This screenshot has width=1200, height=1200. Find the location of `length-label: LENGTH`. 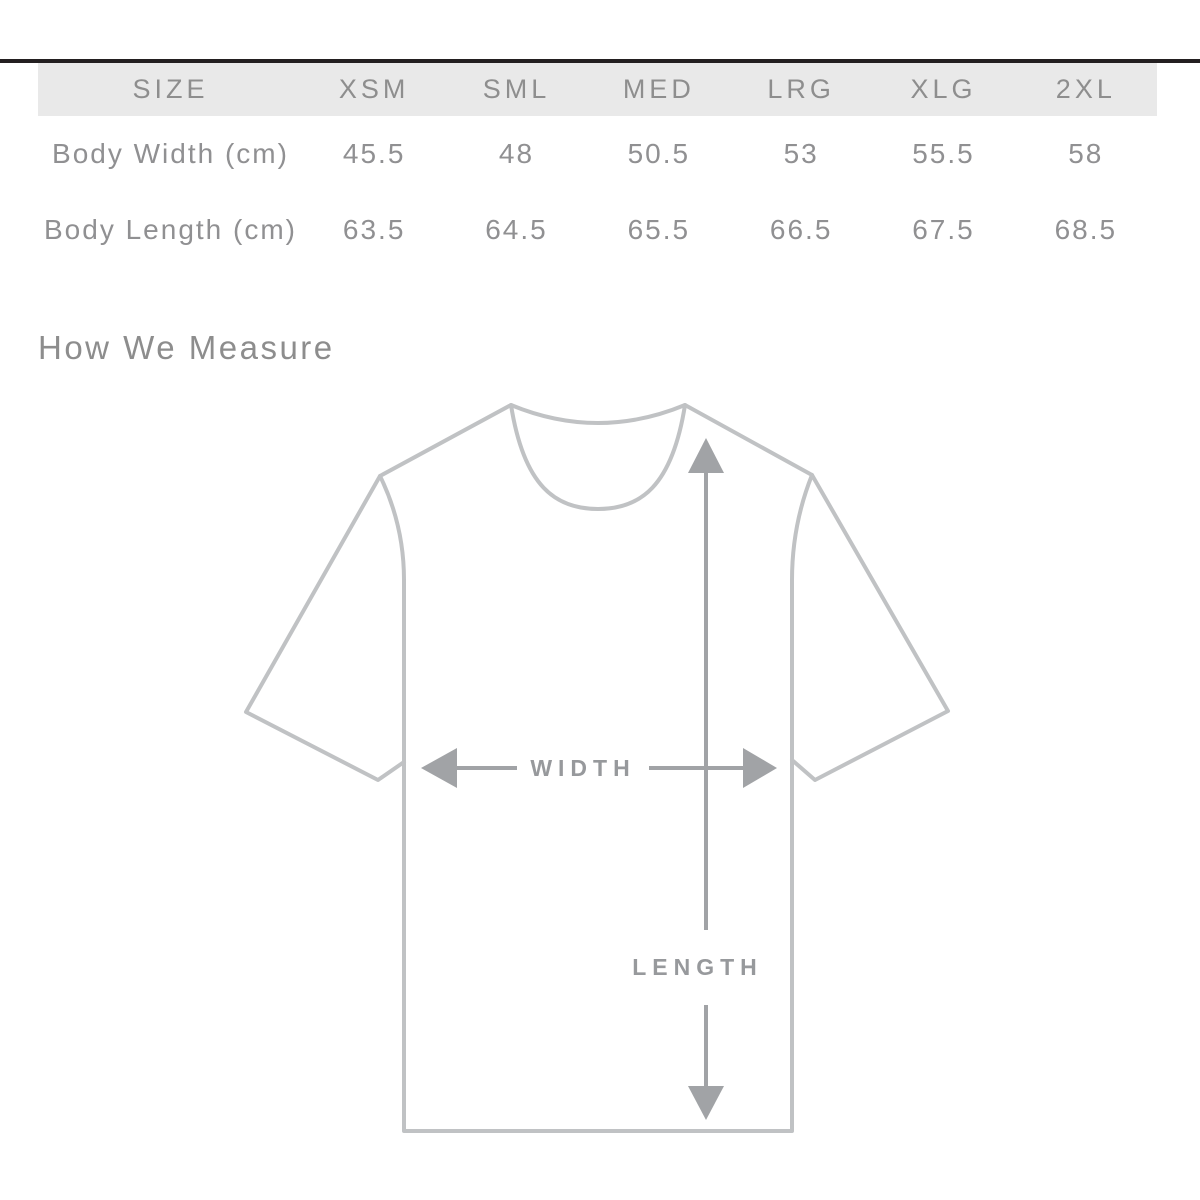

length-label: LENGTH is located at coordinates (697, 967).